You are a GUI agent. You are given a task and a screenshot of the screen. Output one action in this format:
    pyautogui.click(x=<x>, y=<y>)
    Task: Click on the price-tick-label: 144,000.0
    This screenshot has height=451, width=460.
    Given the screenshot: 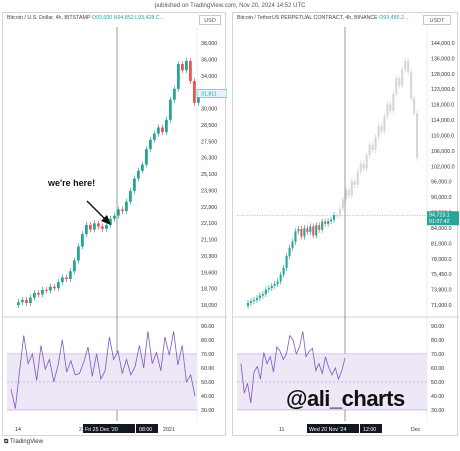 What is the action you would take?
    pyautogui.click(x=443, y=44)
    